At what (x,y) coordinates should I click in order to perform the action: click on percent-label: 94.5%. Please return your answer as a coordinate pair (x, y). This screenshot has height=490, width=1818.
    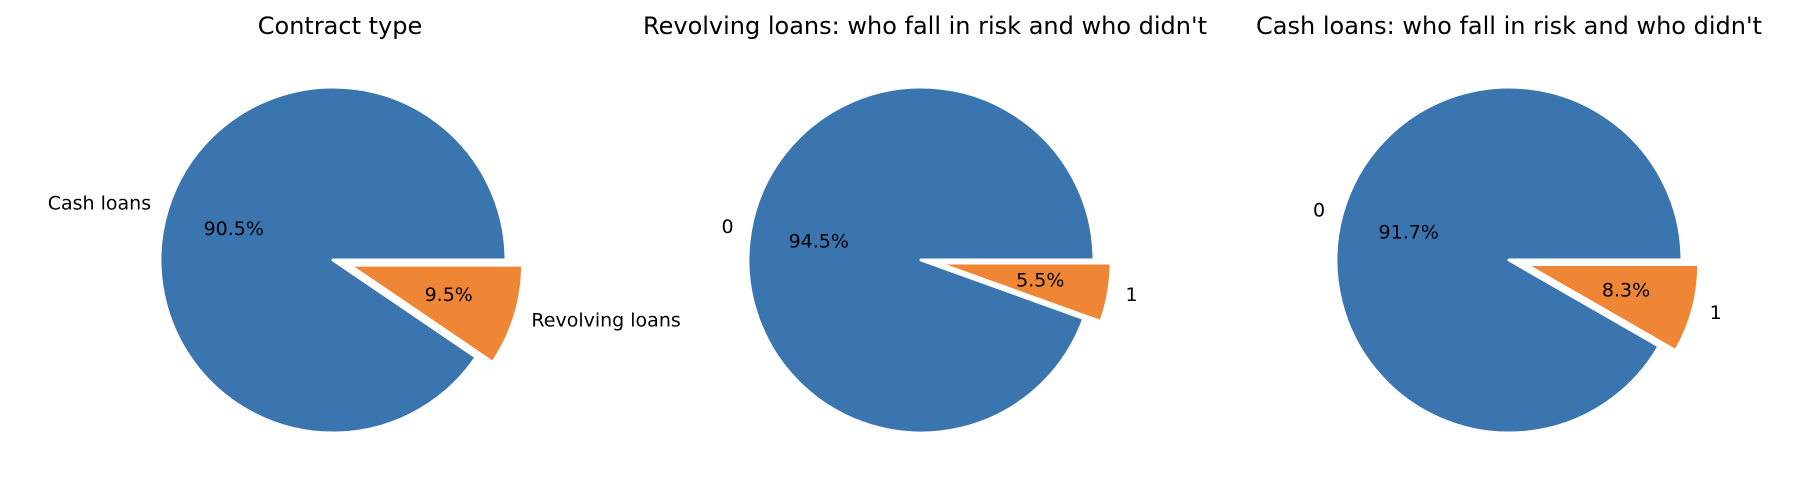
    Looking at the image, I should click on (819, 242).